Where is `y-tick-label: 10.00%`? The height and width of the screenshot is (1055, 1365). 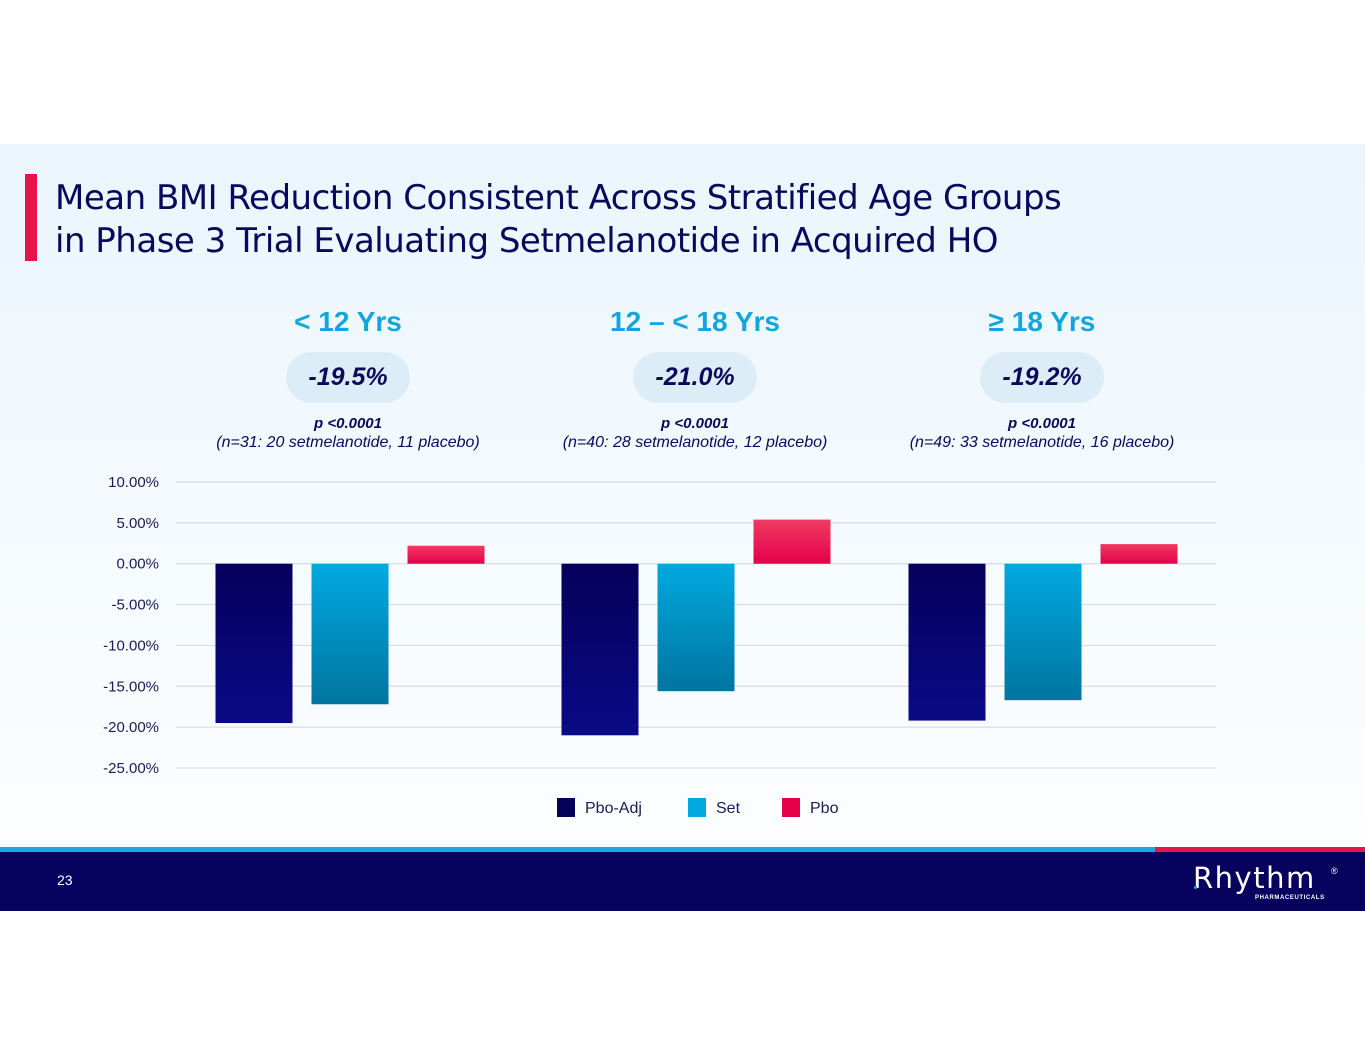
y-tick-label: 10.00% is located at coordinates (133, 482).